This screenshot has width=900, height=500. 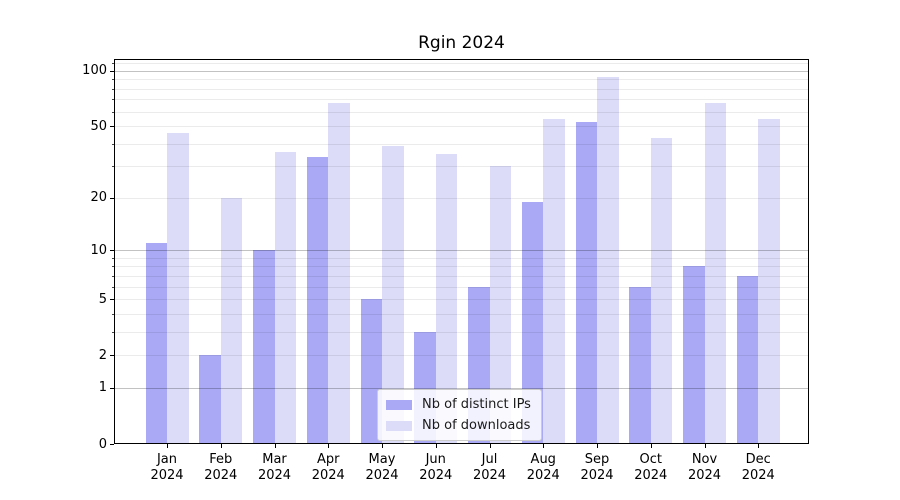 What do you see at coordinates (543, 467) in the screenshot?
I see `x-tick-label-aug: Aug 2024` at bounding box center [543, 467].